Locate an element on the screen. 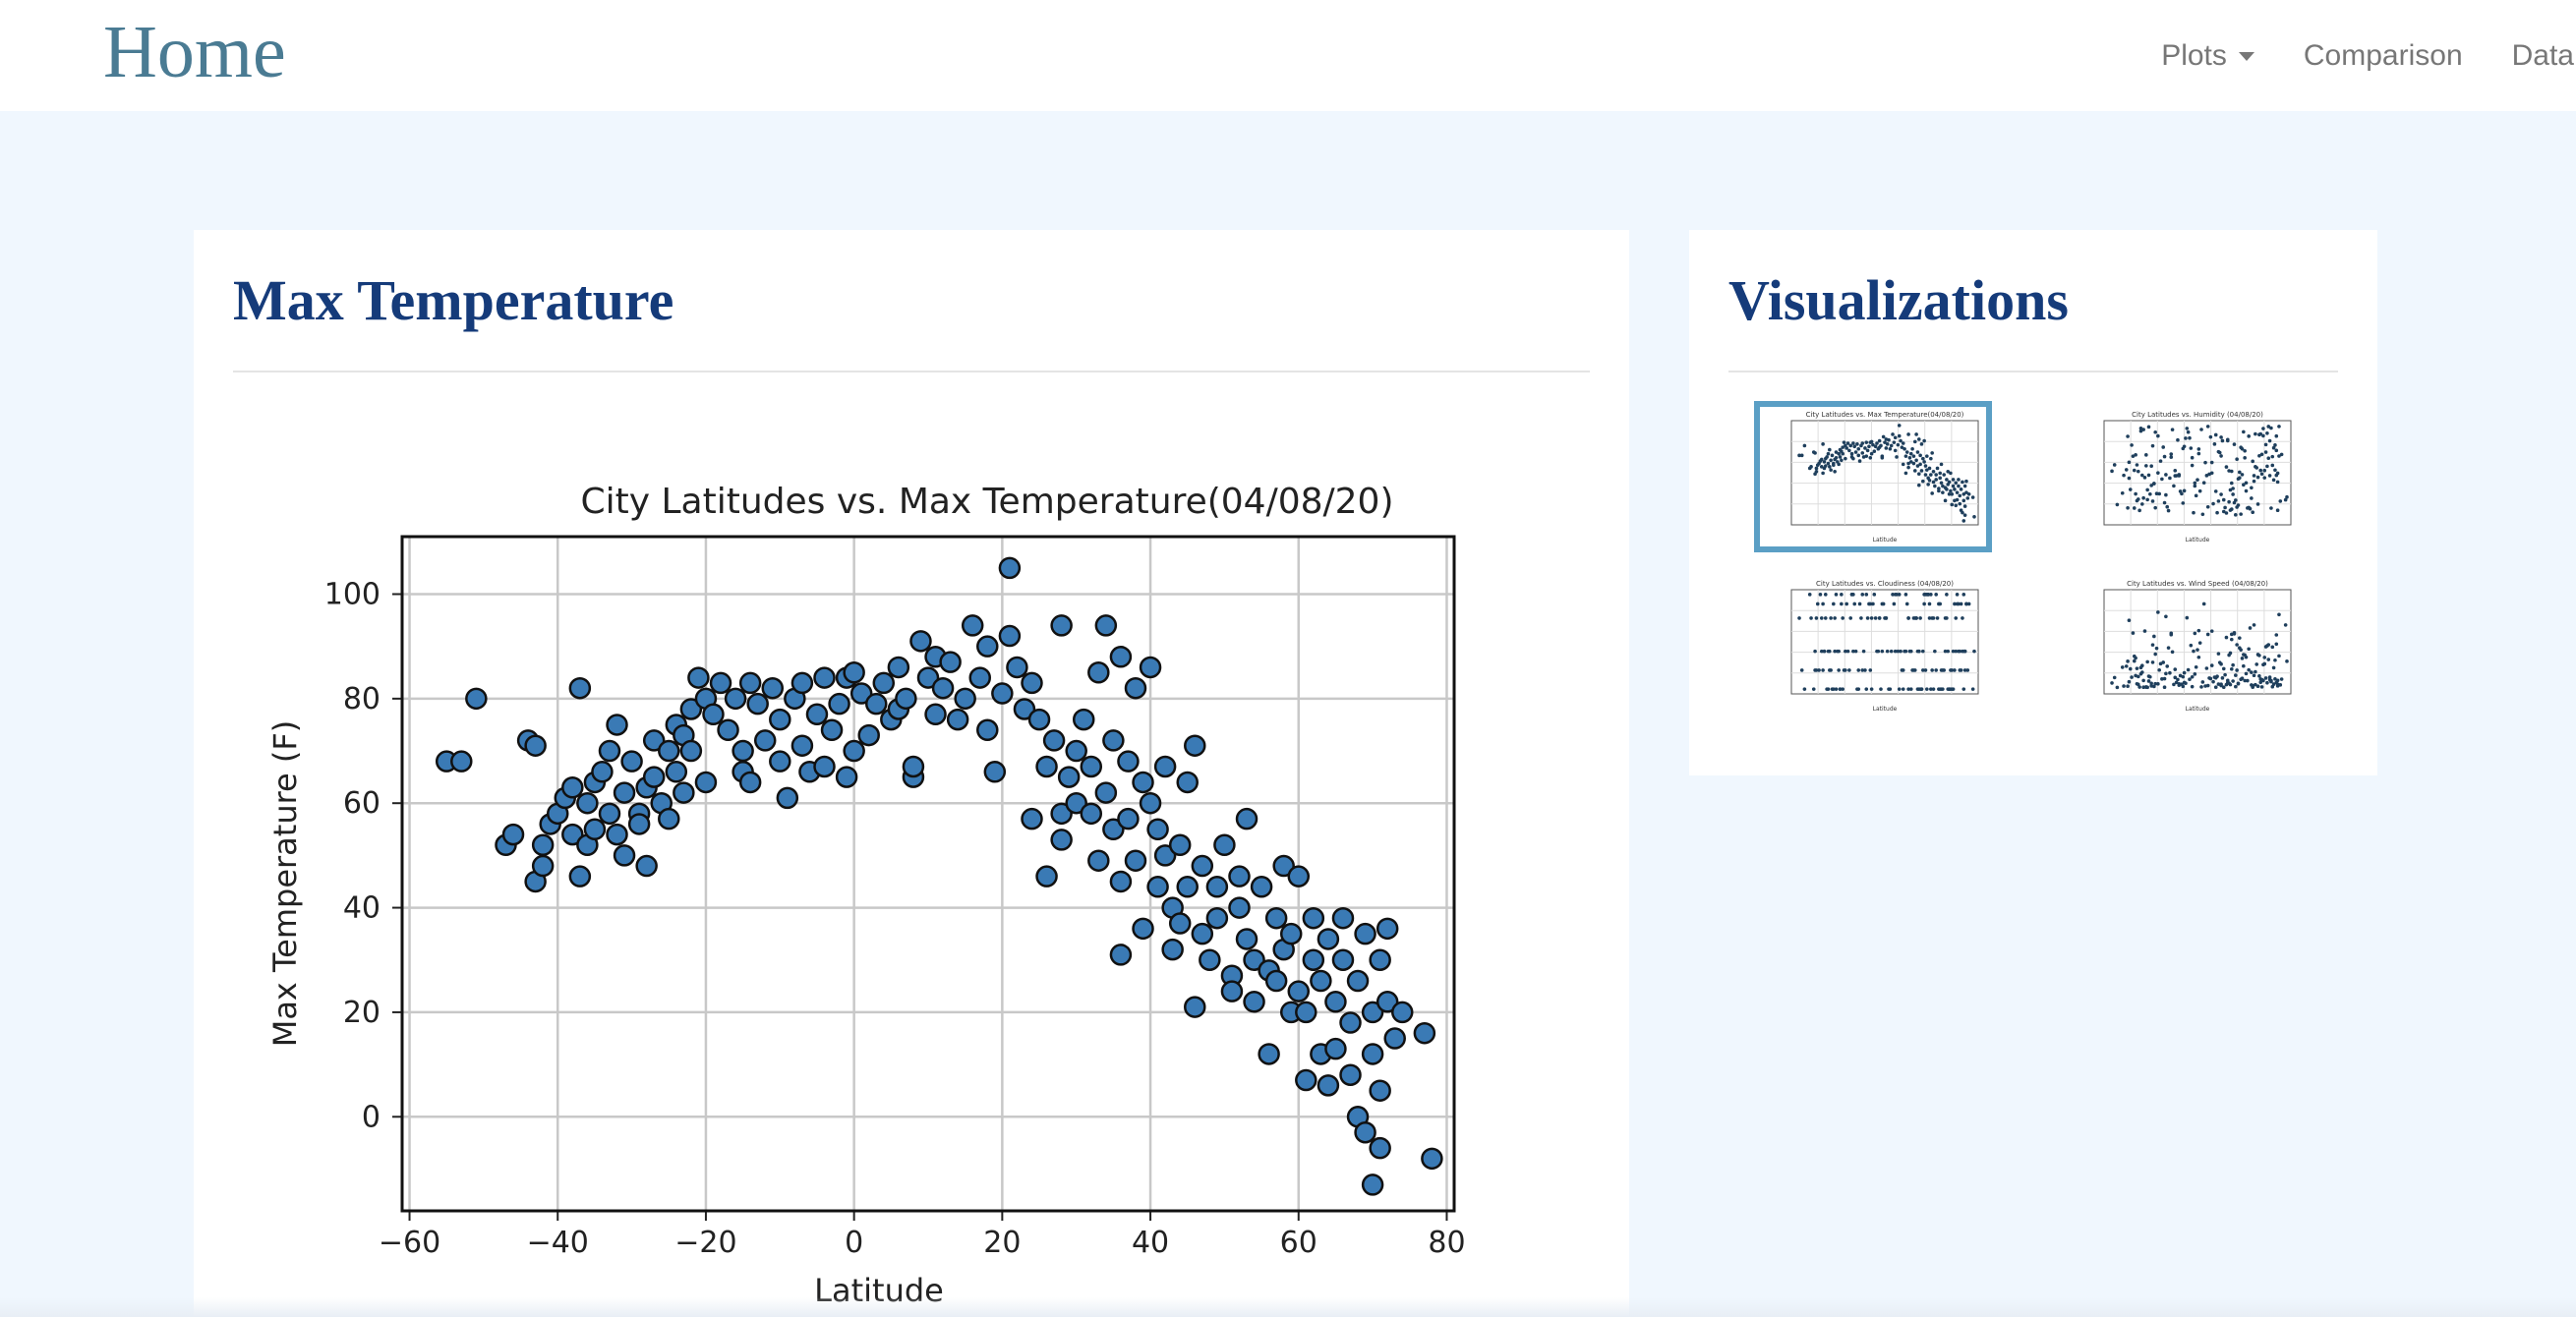 Image resolution: width=2576 pixels, height=1317 pixels. nav-data-link: Data is located at coordinates (2542, 55).